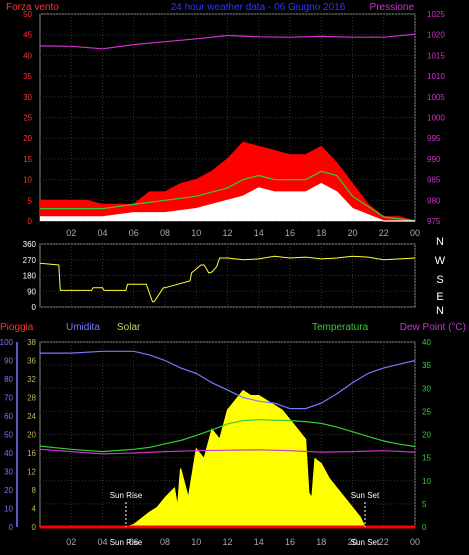 Image resolution: width=469 pixels, height=555 pixels. Describe the element at coordinates (434, 200) in the screenshot. I see `pressure-tick: 980` at that location.